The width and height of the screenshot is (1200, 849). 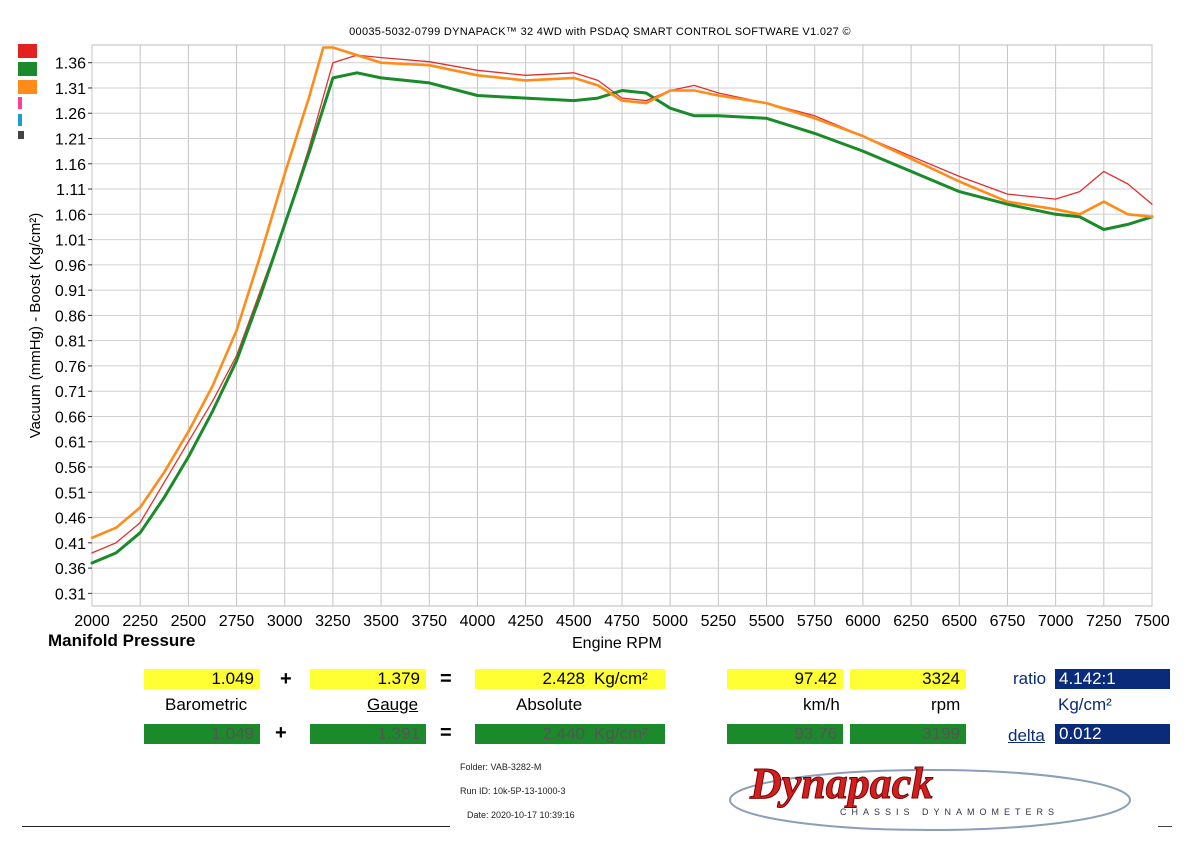 I want to click on chart-title: Manifold Pressure, so click(x=122, y=640).